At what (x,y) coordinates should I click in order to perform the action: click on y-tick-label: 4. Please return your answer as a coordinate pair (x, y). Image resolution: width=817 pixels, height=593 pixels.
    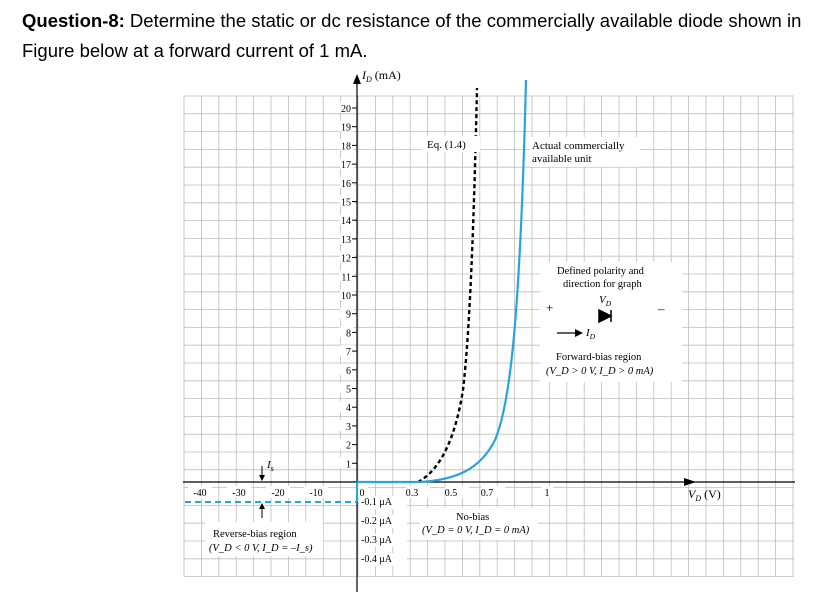
    Looking at the image, I should click on (348, 408).